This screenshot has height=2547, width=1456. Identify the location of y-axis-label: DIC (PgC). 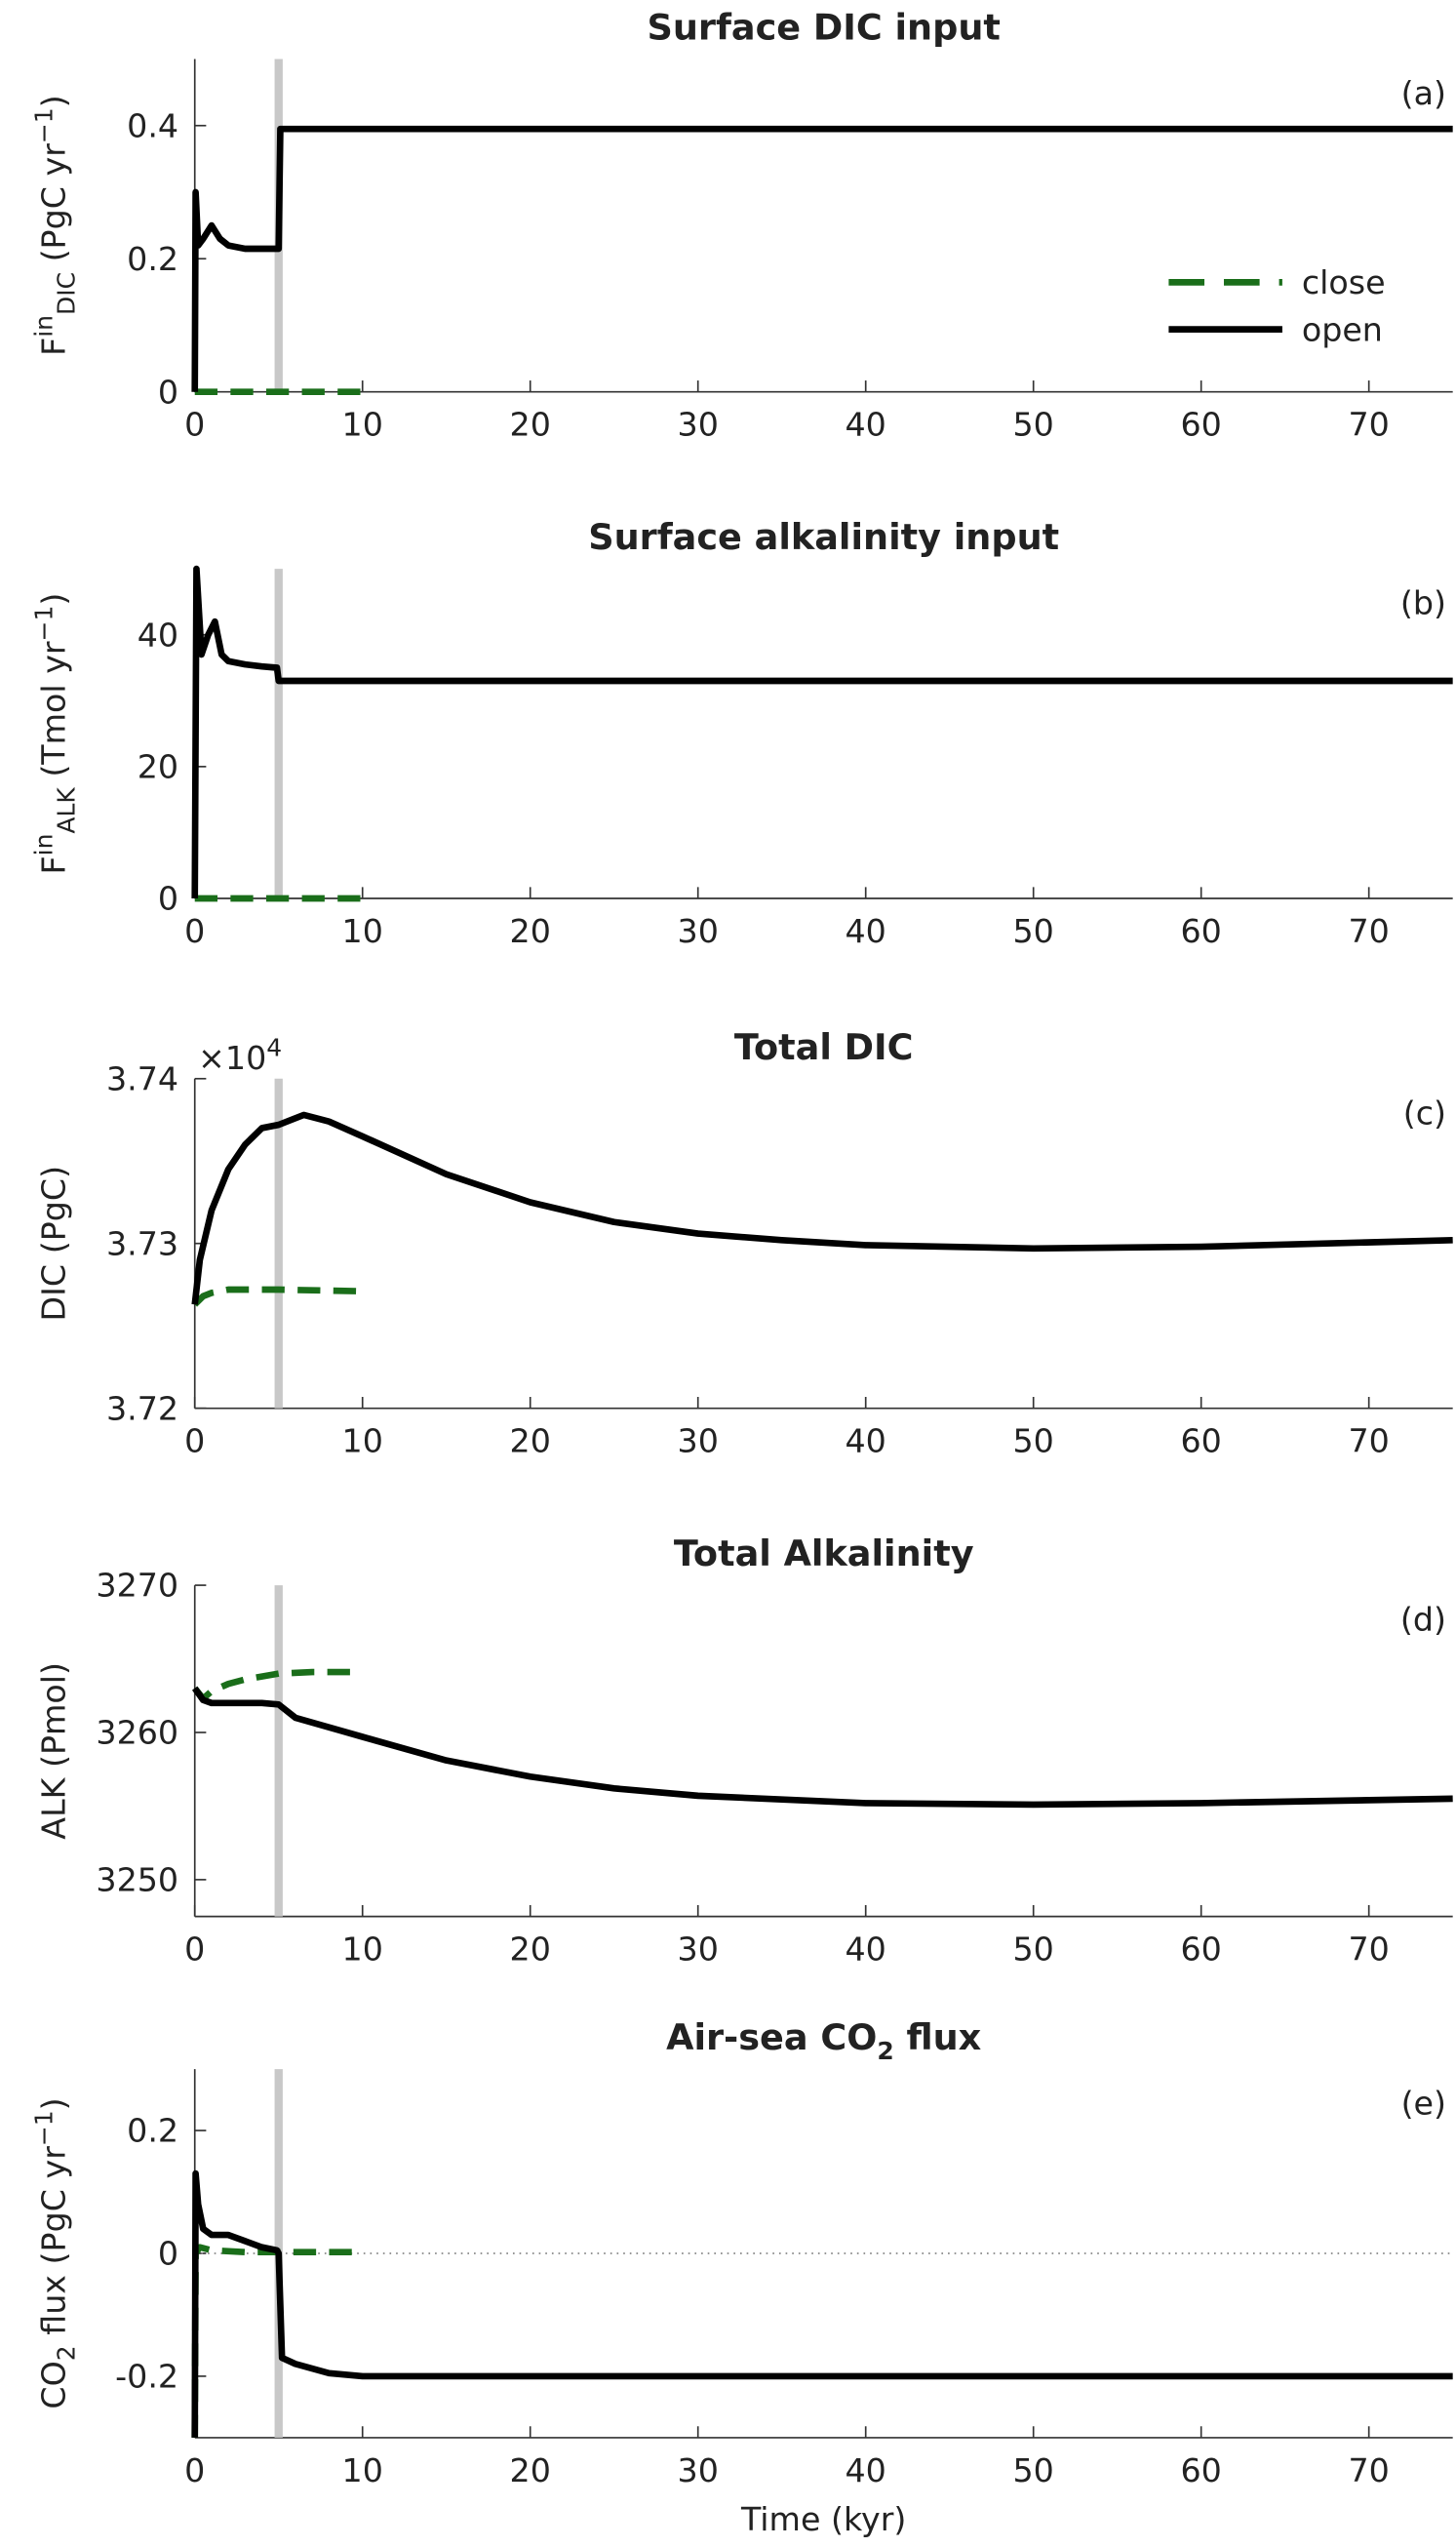
(54, 1244).